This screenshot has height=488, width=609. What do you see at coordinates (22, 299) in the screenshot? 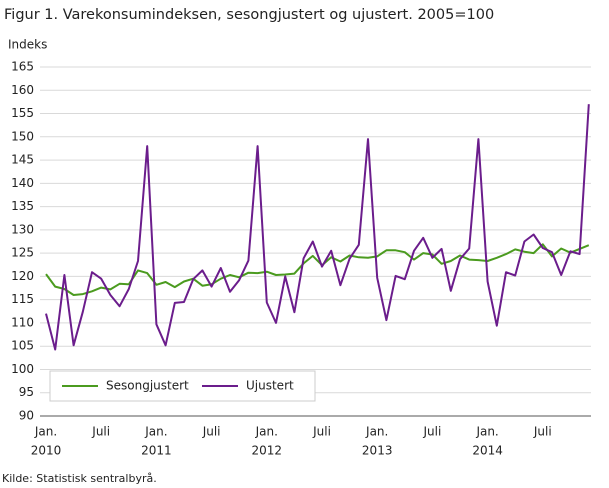
I see `y-tick-label: 115` at bounding box center [22, 299].